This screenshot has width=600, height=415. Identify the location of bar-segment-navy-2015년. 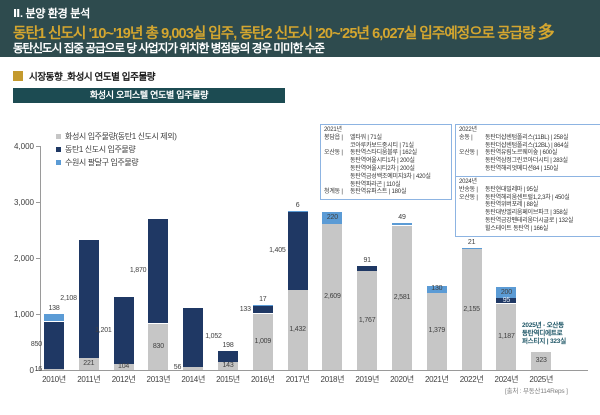
(228, 356).